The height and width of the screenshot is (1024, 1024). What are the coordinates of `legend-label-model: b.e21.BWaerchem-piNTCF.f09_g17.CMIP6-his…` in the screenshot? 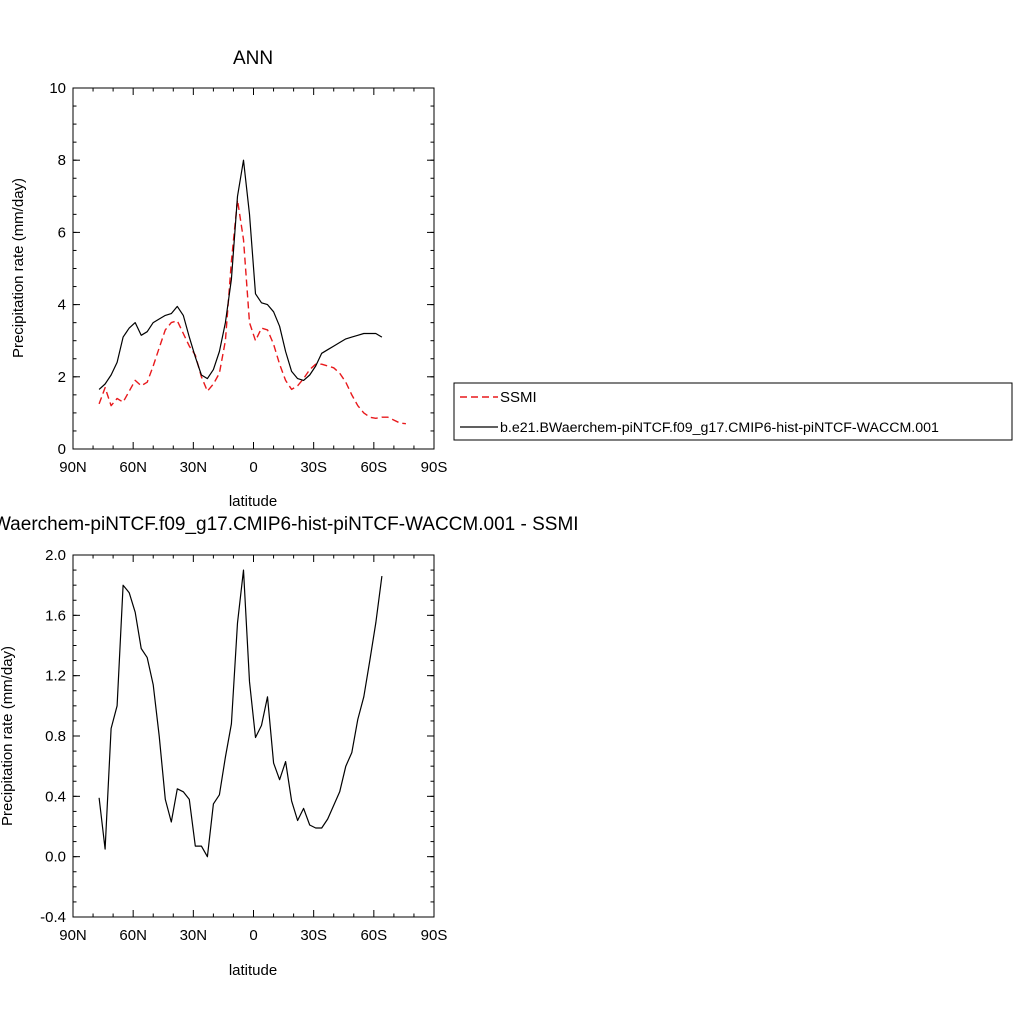 It's located at (719, 428).